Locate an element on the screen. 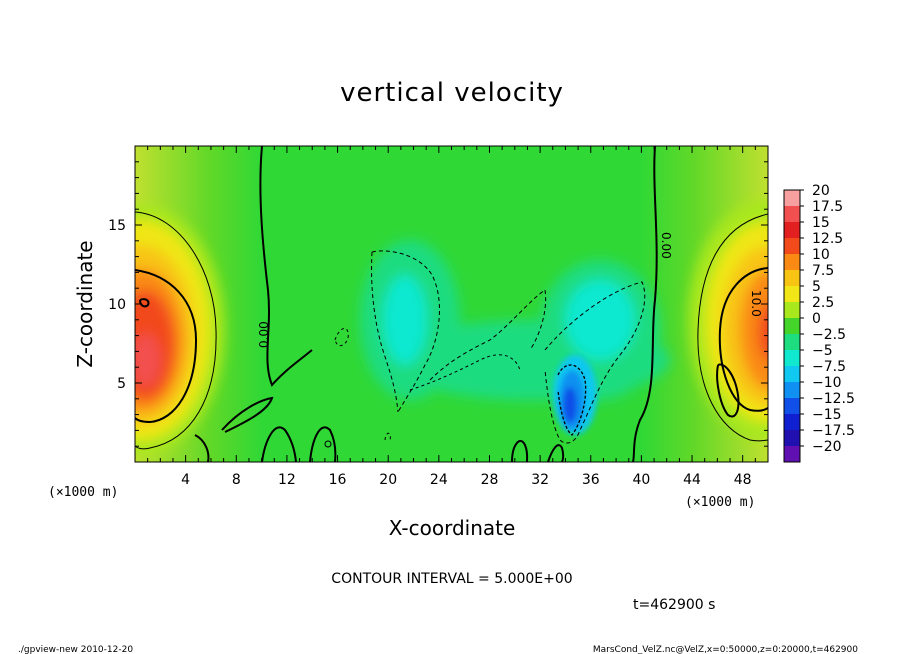 This screenshot has height=654, width=904. colorbar-label: 2.5 is located at coordinates (823, 303).